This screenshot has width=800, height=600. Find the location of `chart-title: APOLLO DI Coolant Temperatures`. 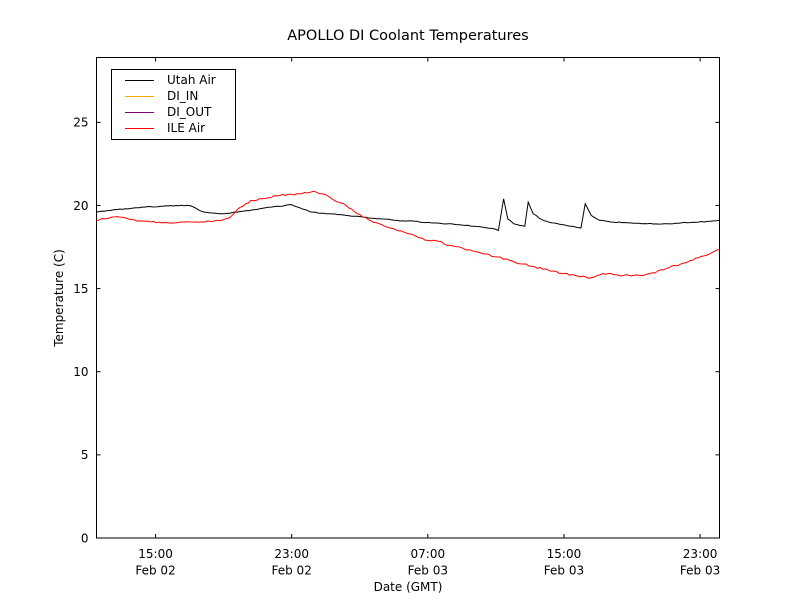

chart-title: APOLLO DI Coolant Temperatures is located at coordinates (408, 36).